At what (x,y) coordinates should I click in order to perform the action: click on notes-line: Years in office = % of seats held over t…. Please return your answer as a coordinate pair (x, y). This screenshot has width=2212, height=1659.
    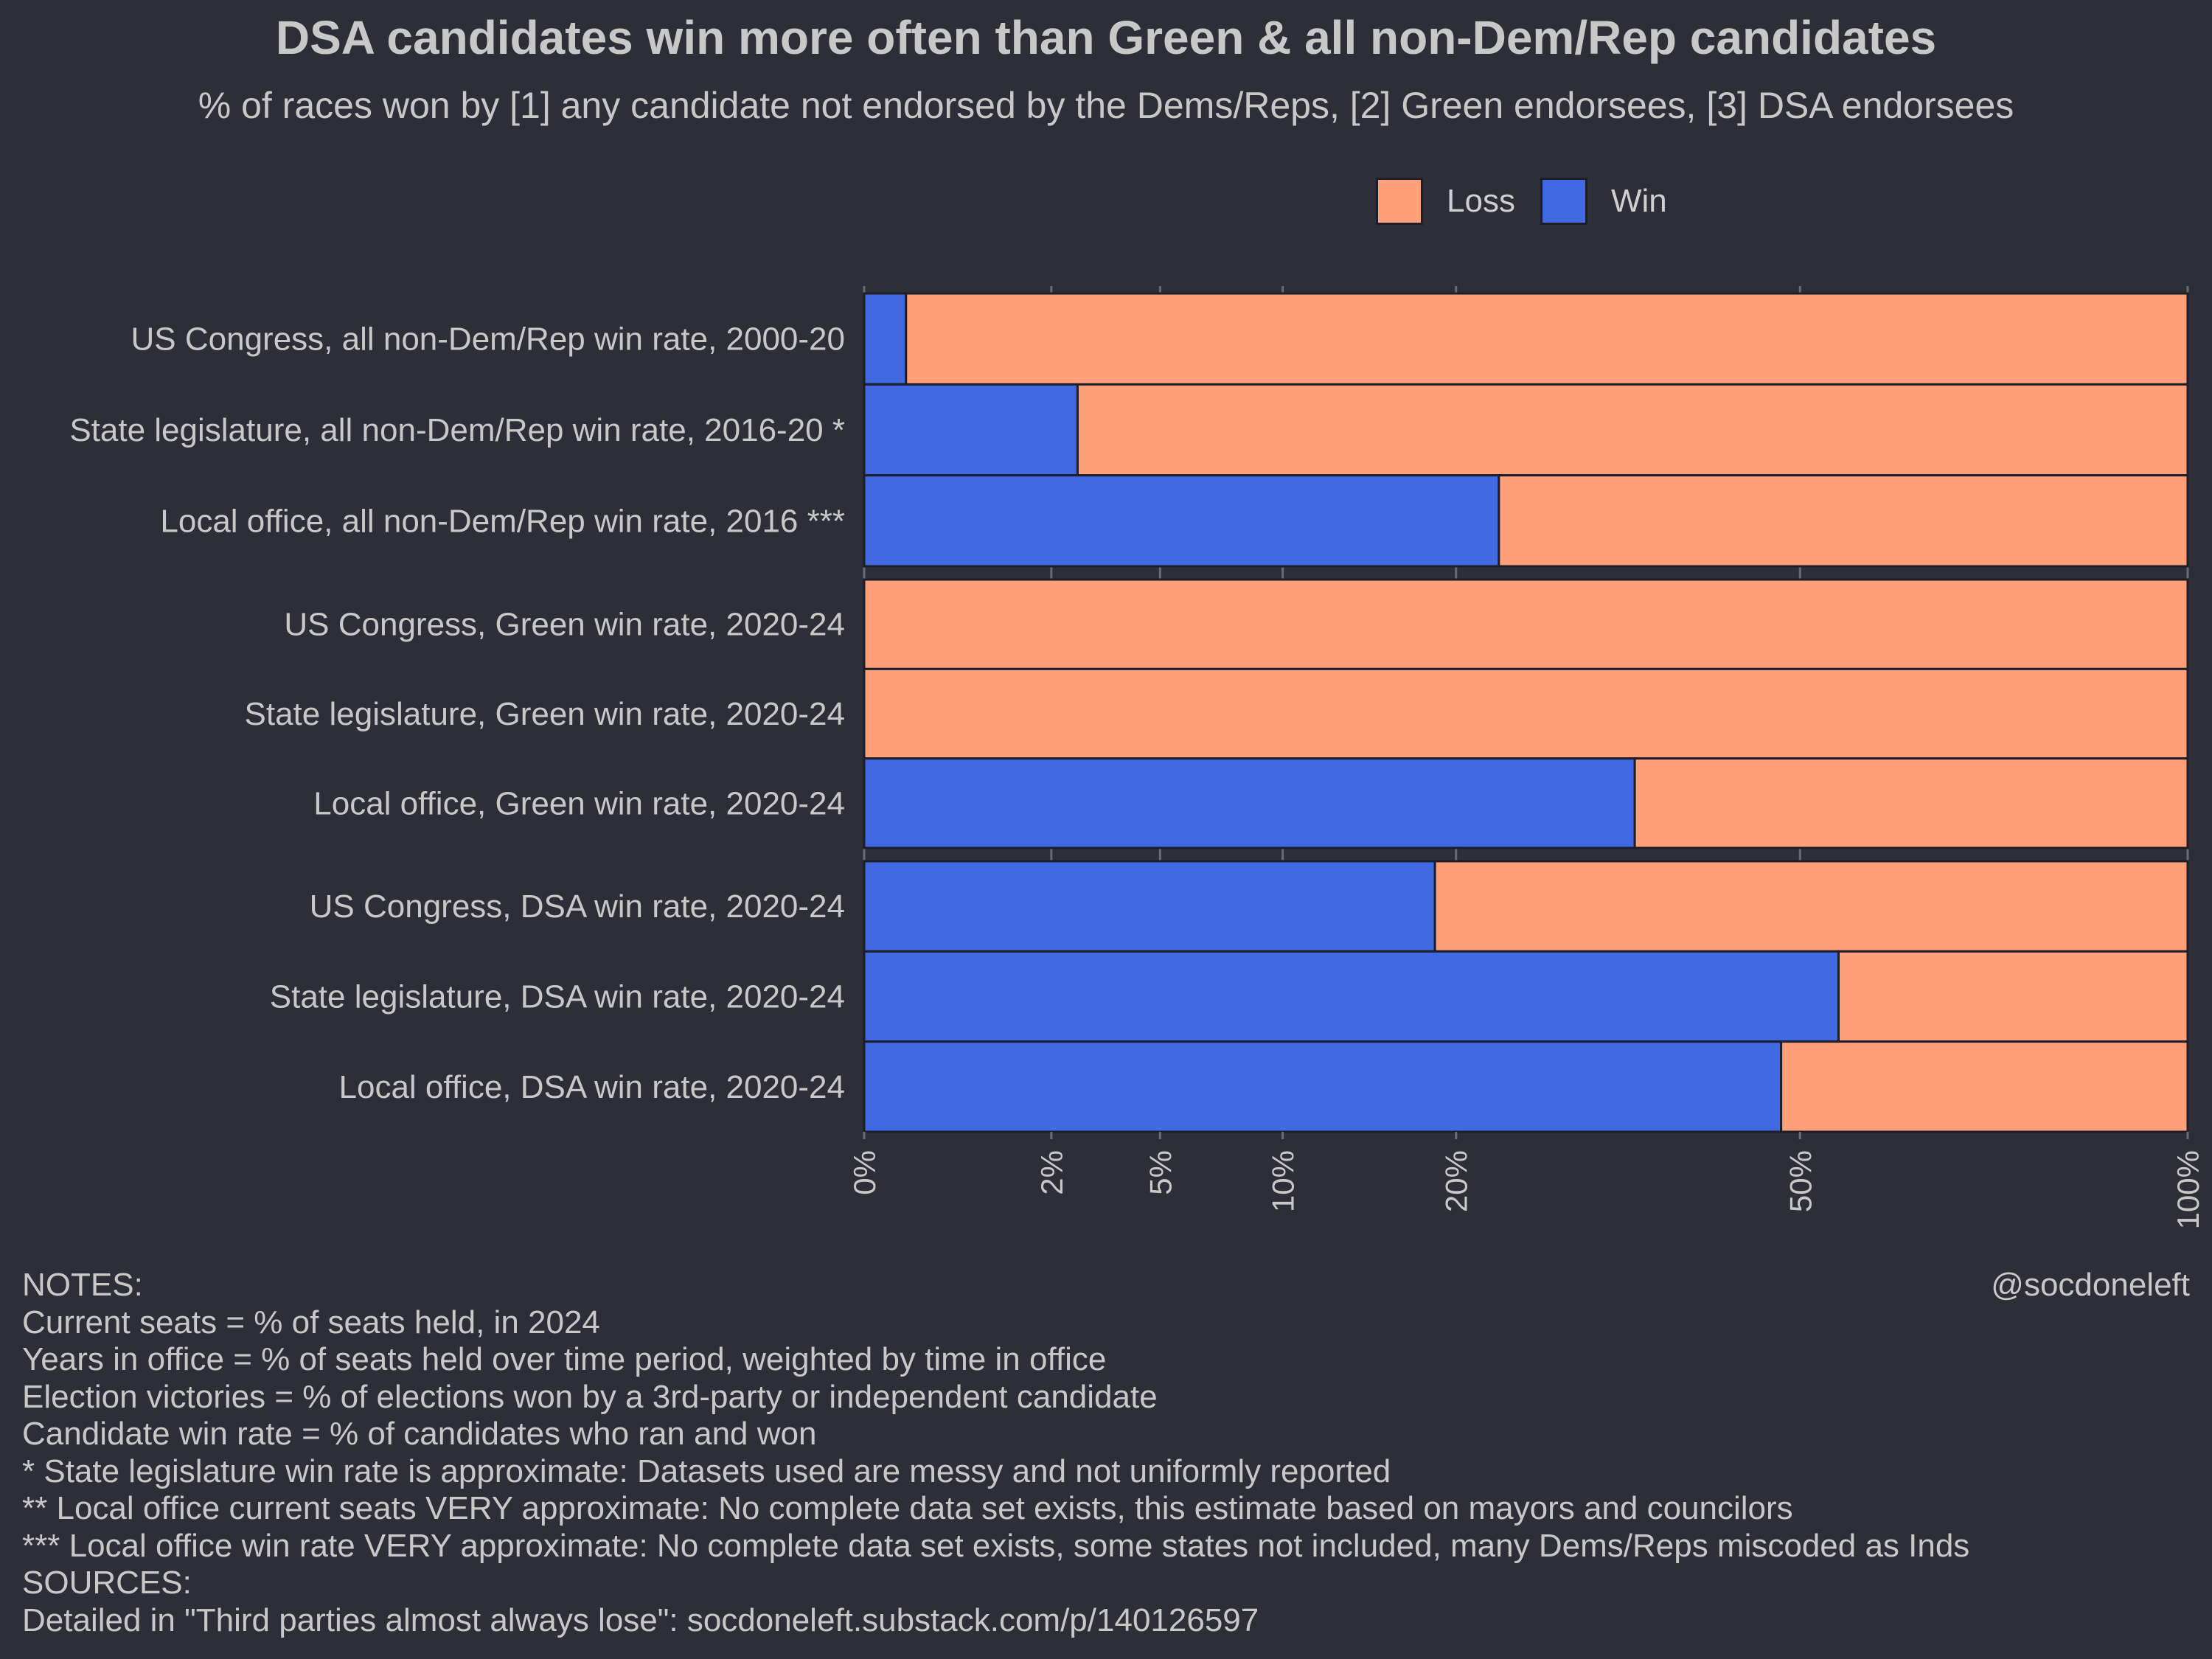
    Looking at the image, I should click on (564, 1359).